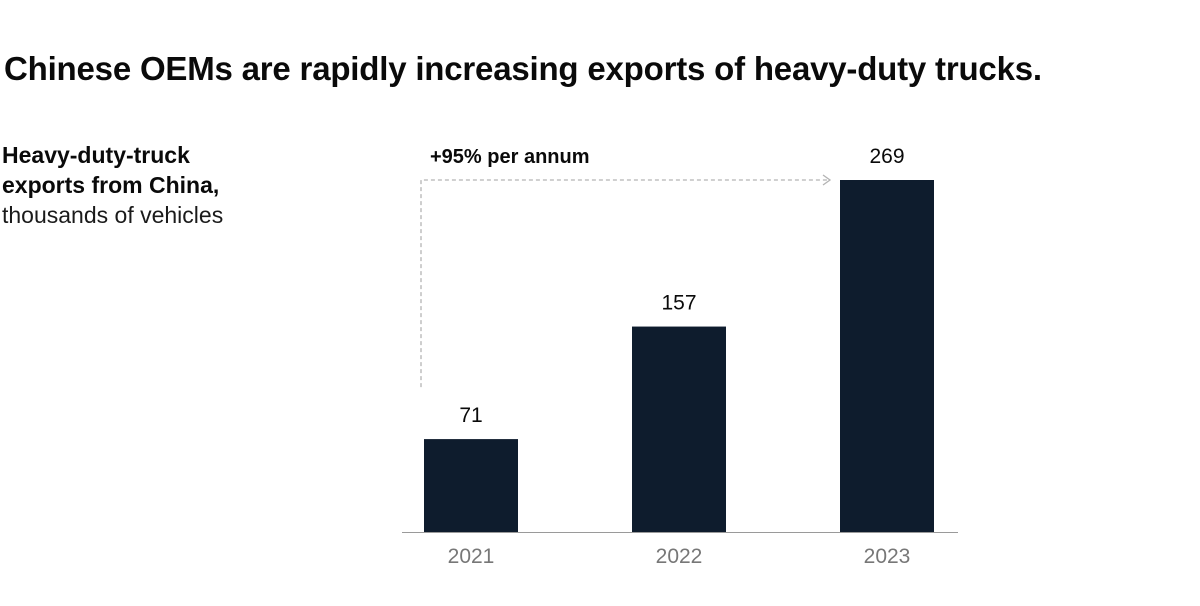 This screenshot has width=1200, height=606. What do you see at coordinates (887, 356) in the screenshot?
I see `bar-2023` at bounding box center [887, 356].